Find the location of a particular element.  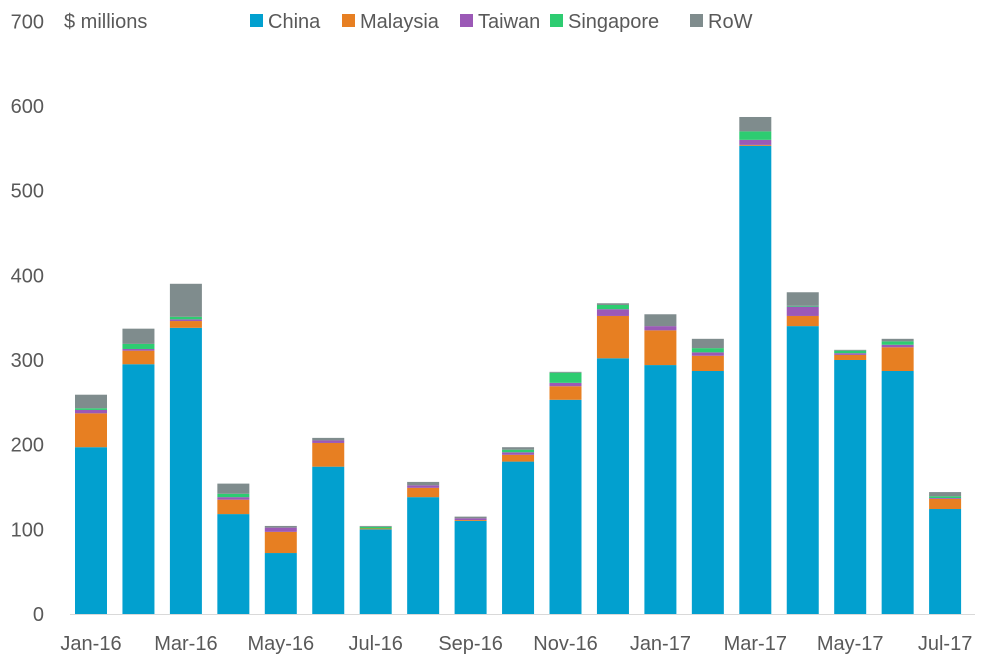

legend-swatch-row is located at coordinates (696, 20).